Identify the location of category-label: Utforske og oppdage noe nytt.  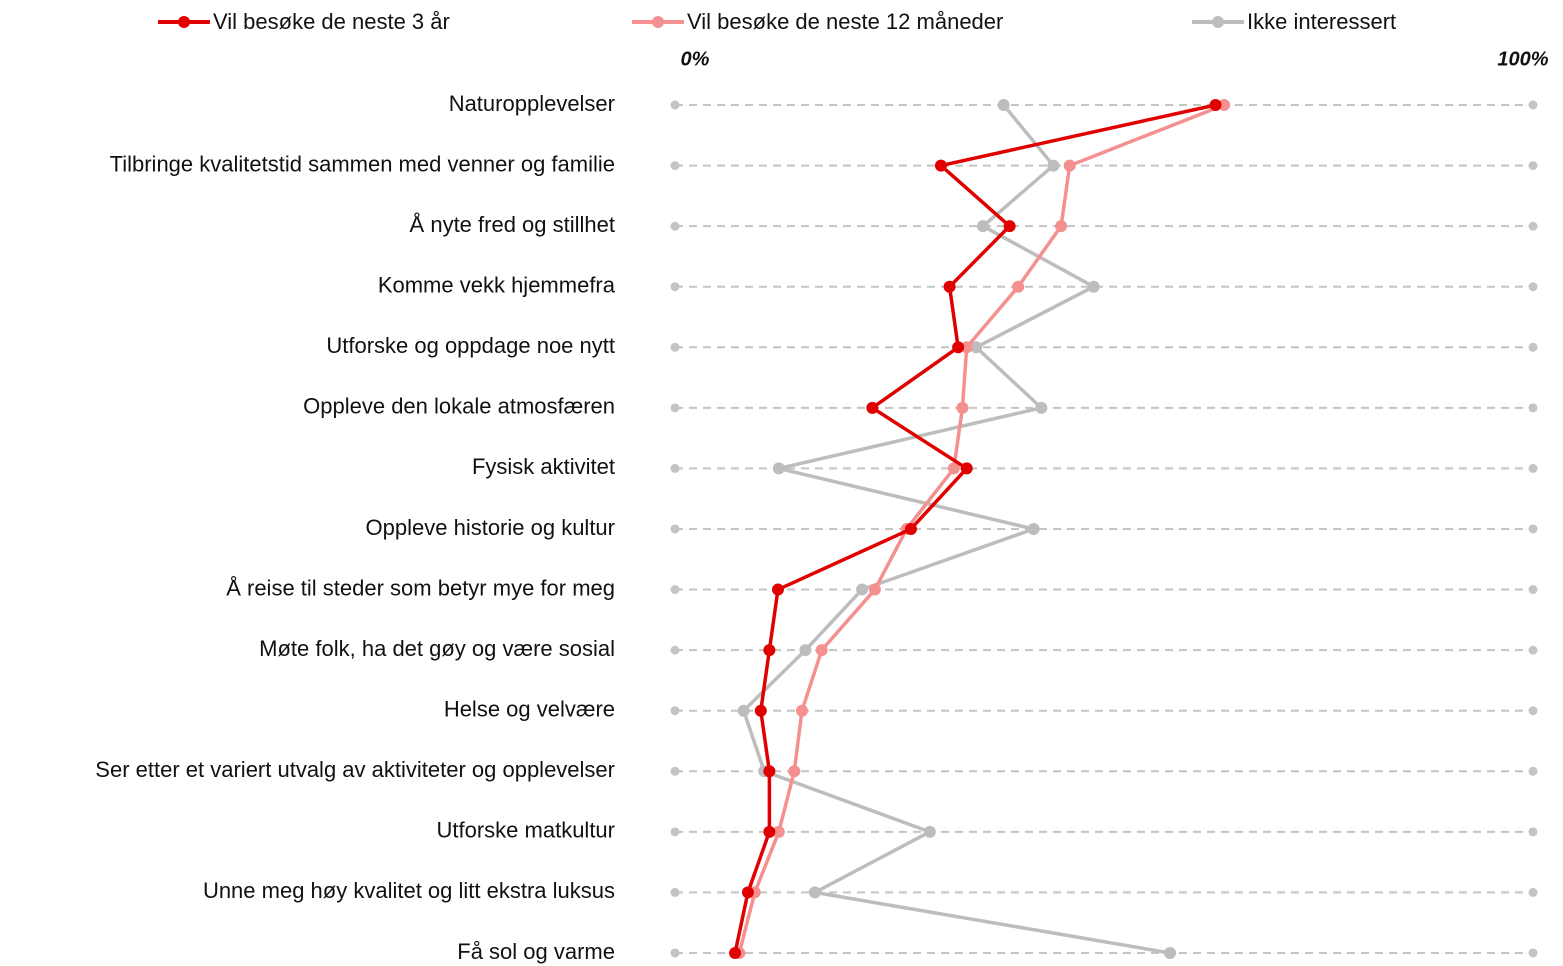
(470, 345).